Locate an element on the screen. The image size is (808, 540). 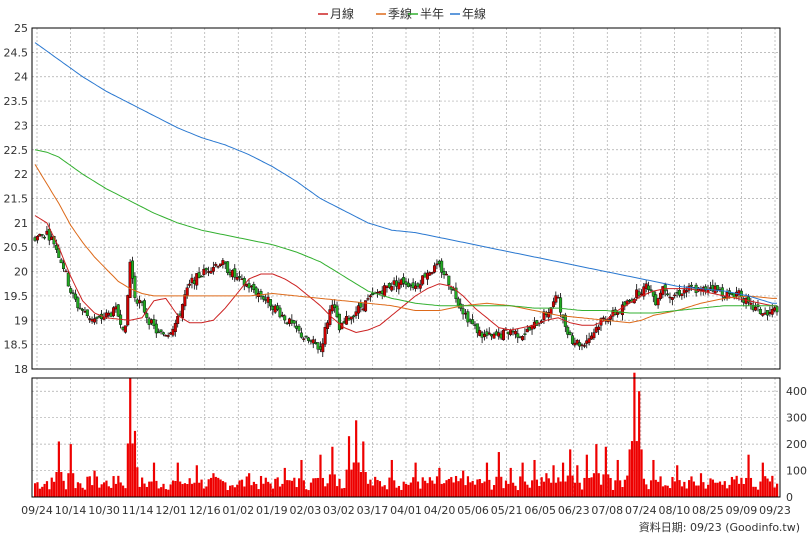
date-tick-label: 09/09 is located at coordinates (742, 510).